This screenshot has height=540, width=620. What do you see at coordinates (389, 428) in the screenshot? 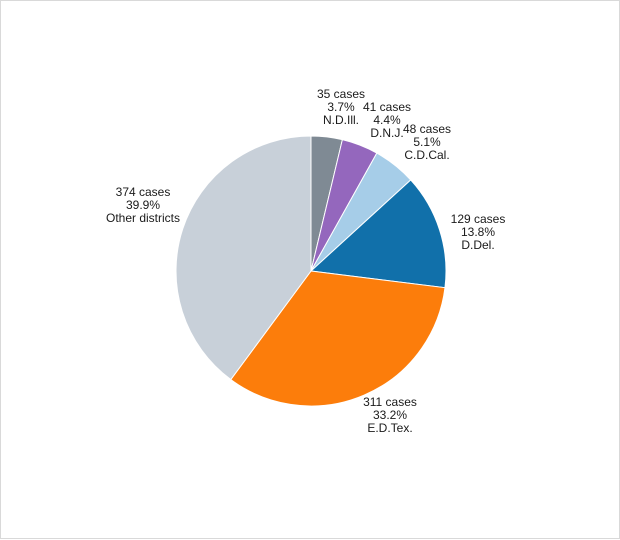
I see `slice-name-label: E.D.Tex.` at bounding box center [389, 428].